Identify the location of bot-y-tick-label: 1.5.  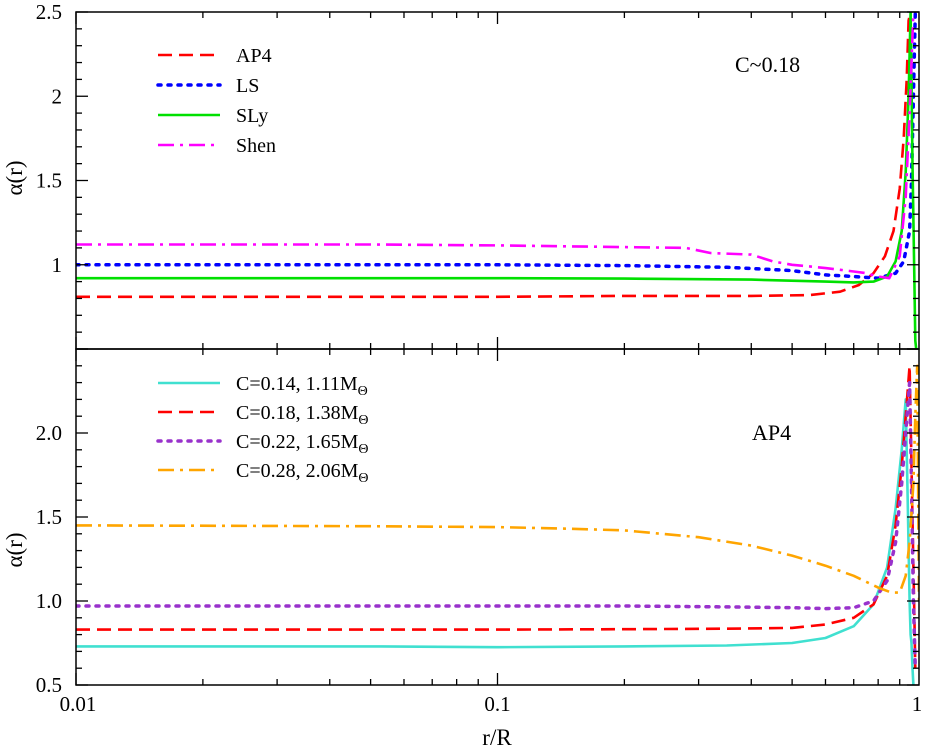
(49, 517).